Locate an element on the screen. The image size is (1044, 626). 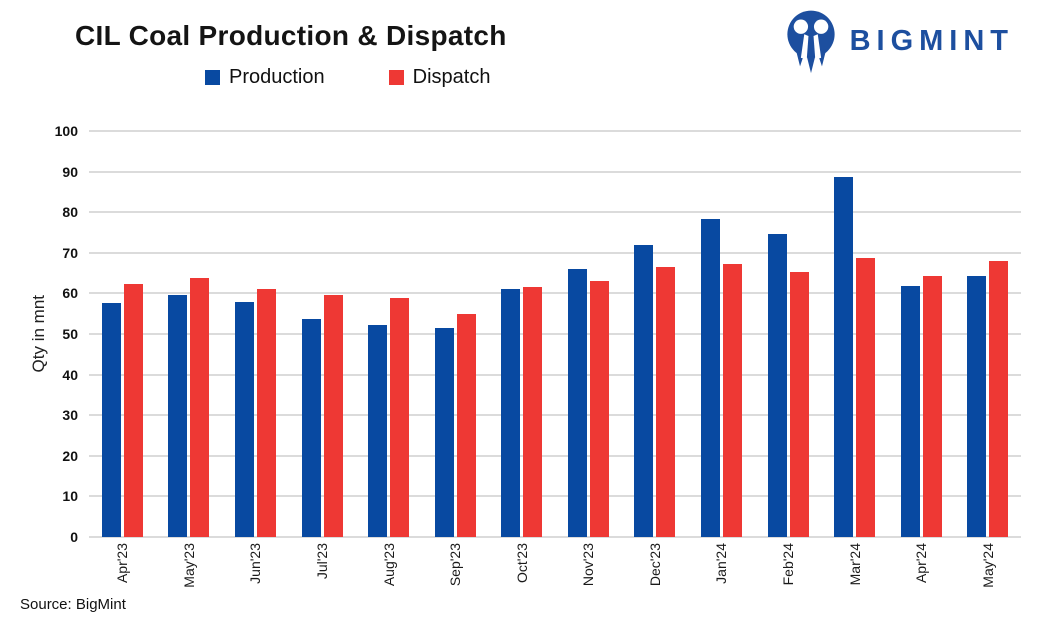
bar-dispatch-Jul'23 is located at coordinates (333, 416).